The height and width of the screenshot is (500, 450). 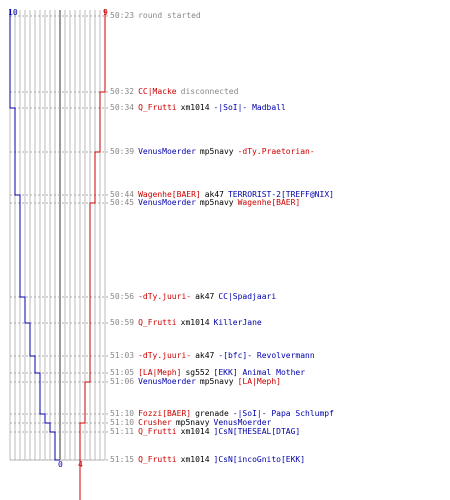 I want to click on event-player: CC|Macke, so click(x=157, y=91).